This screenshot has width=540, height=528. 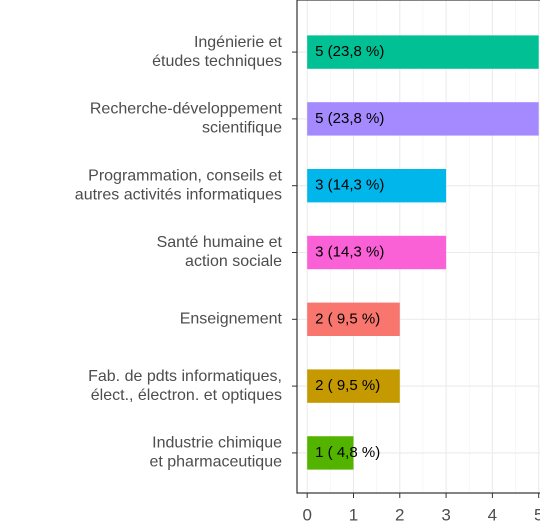 I want to click on y-tick-label: Enseignement, so click(x=231, y=319).